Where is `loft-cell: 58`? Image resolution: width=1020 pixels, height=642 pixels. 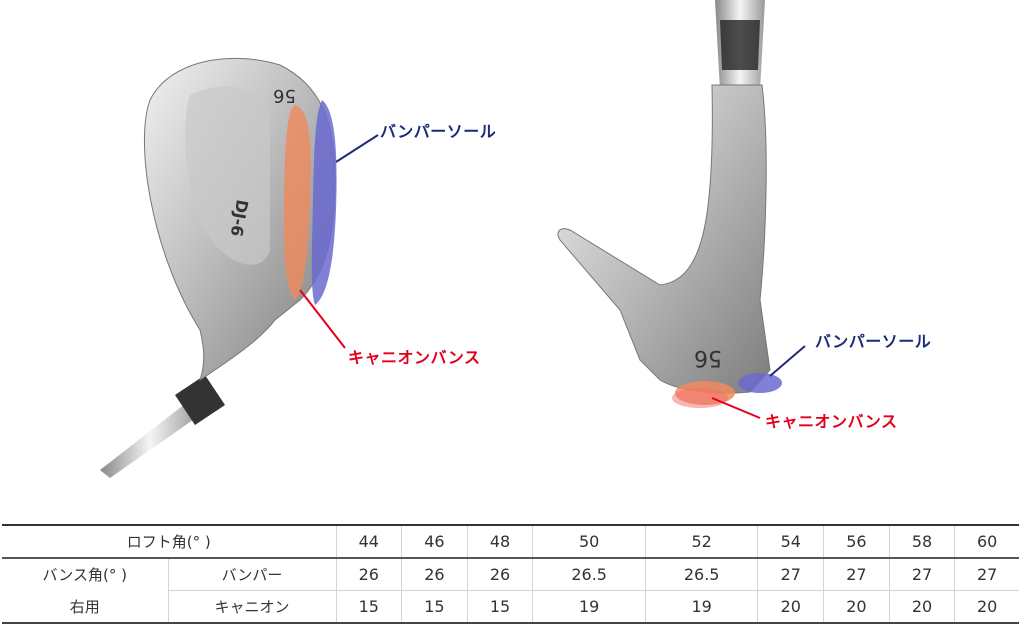 loft-cell: 58 is located at coordinates (922, 541).